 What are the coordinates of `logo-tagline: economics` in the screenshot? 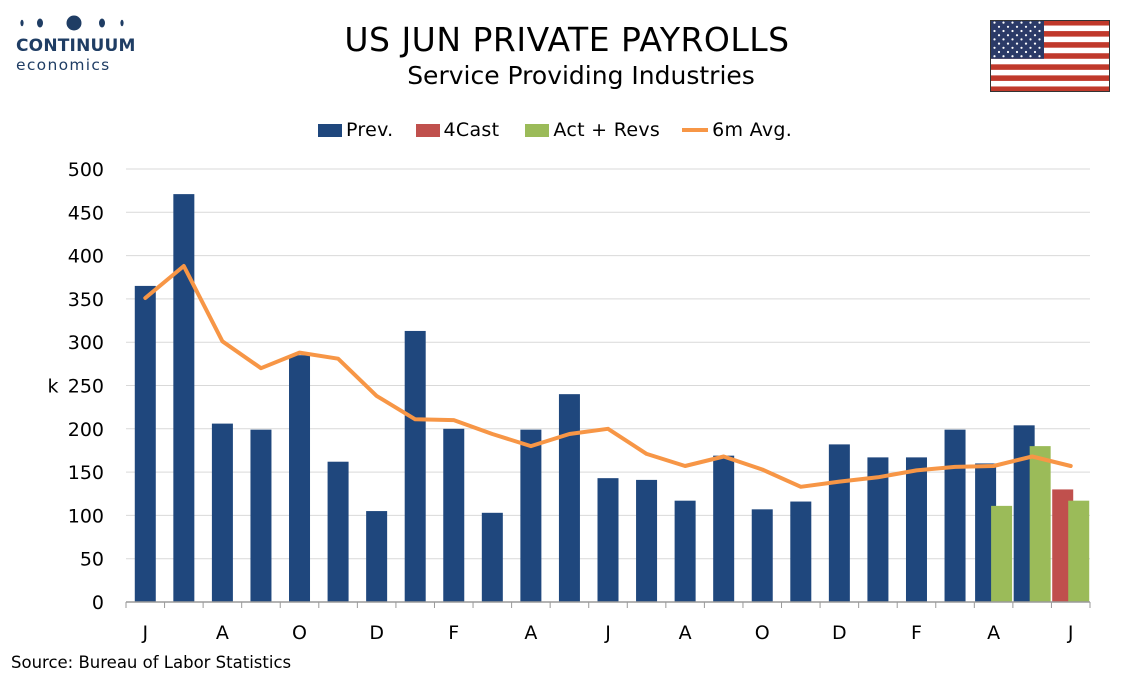 It's located at (63, 65).